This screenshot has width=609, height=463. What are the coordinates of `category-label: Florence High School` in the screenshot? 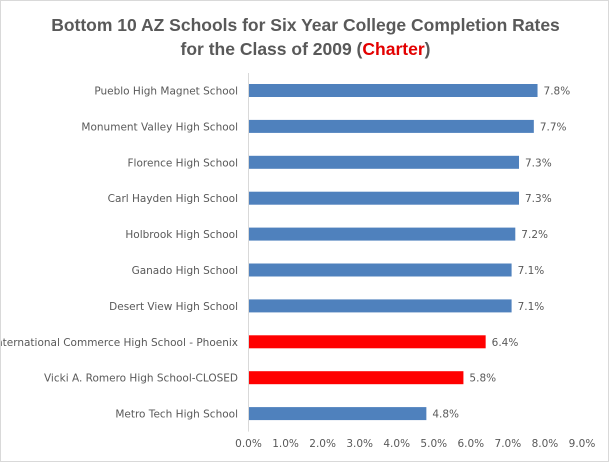 It's located at (183, 163).